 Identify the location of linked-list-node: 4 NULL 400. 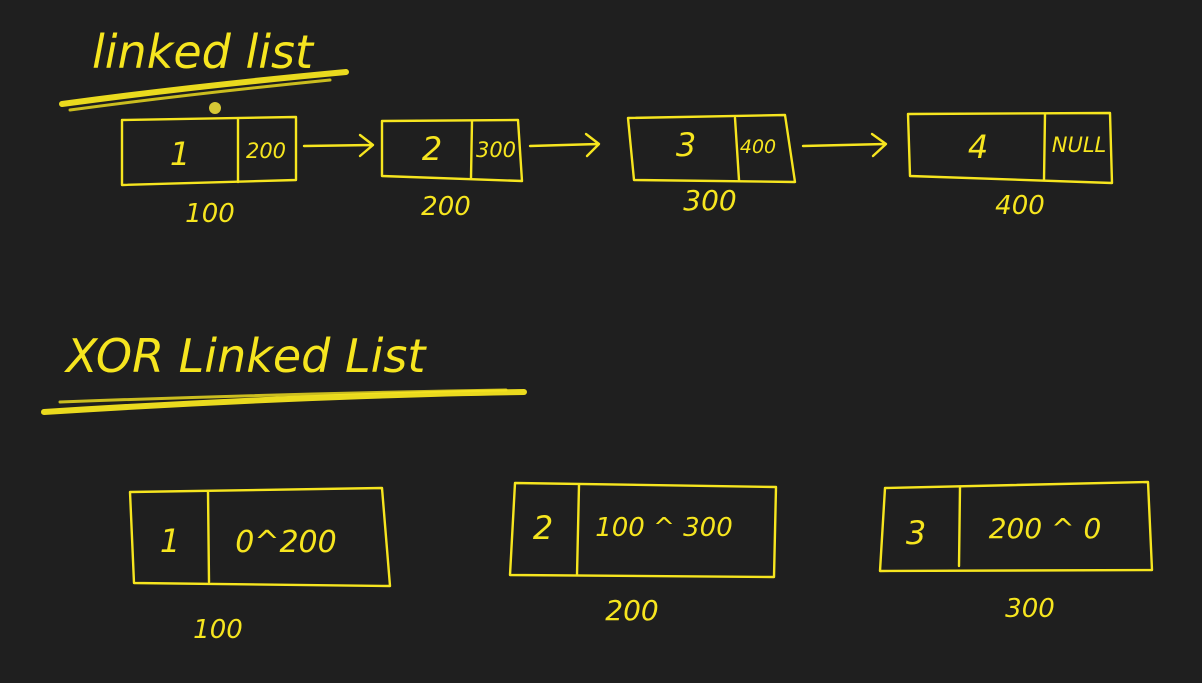
(1010, 166).